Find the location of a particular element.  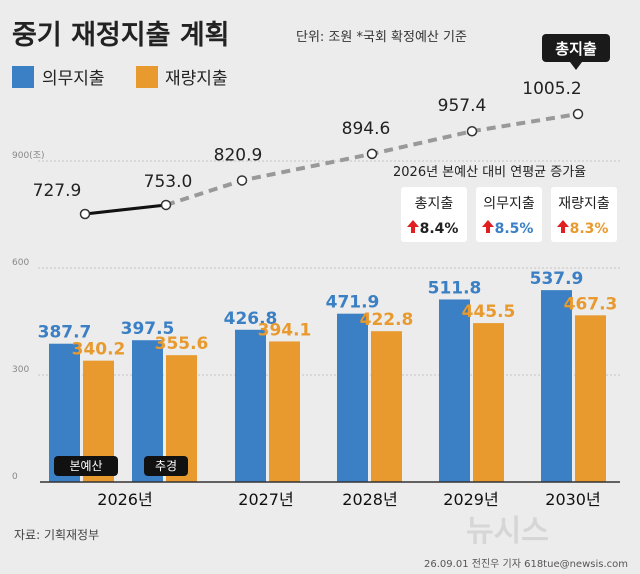

bar-badge-label: 본예산 is located at coordinates (85, 466).